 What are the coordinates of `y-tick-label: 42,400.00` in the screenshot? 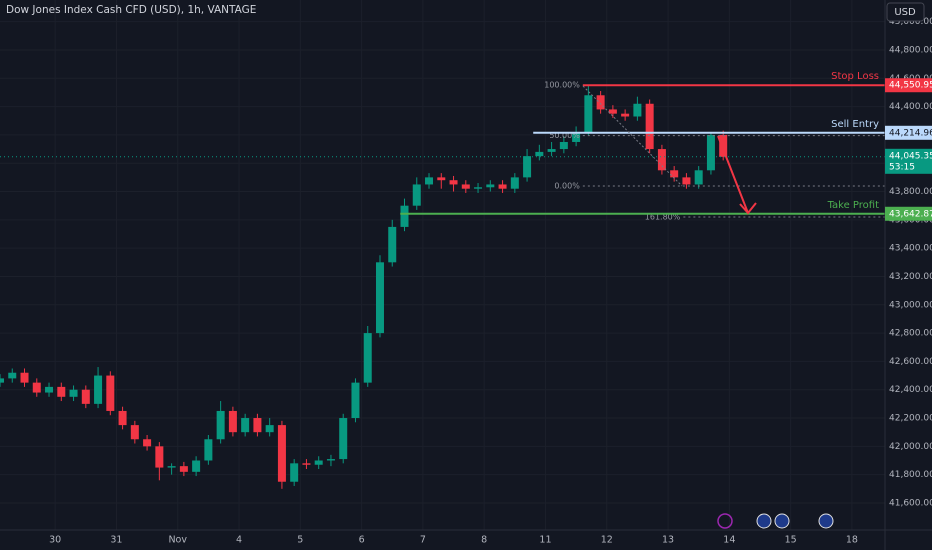 It's located at (910, 390).